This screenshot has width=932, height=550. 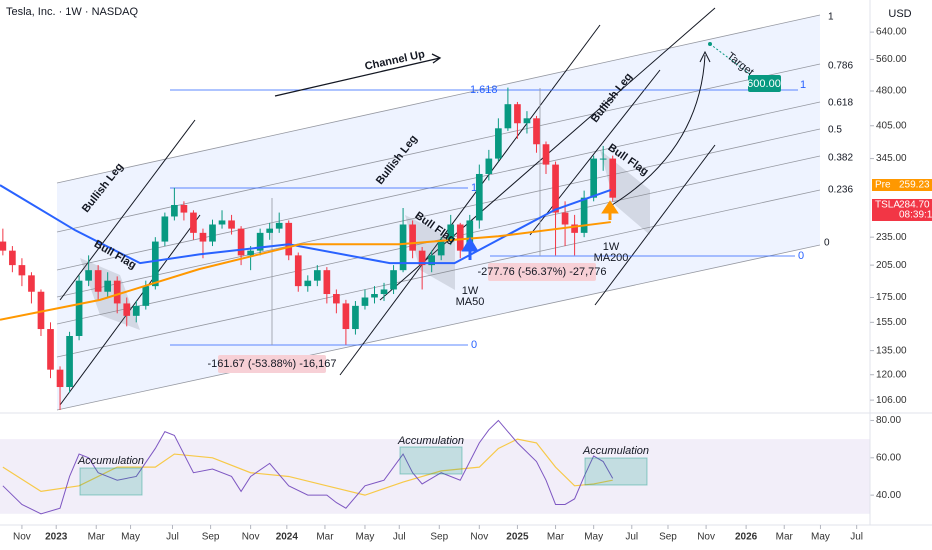 I want to click on currency: USD, so click(x=899, y=14).